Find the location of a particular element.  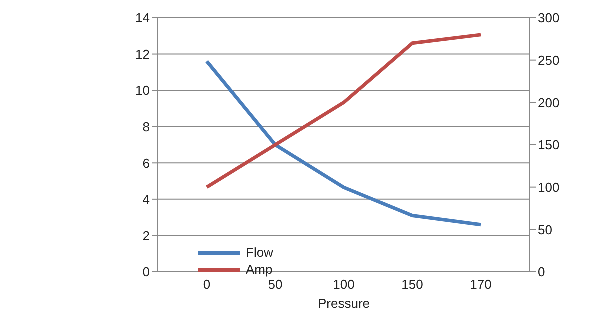

y2-tick-label: 50 is located at coordinates (545, 230).